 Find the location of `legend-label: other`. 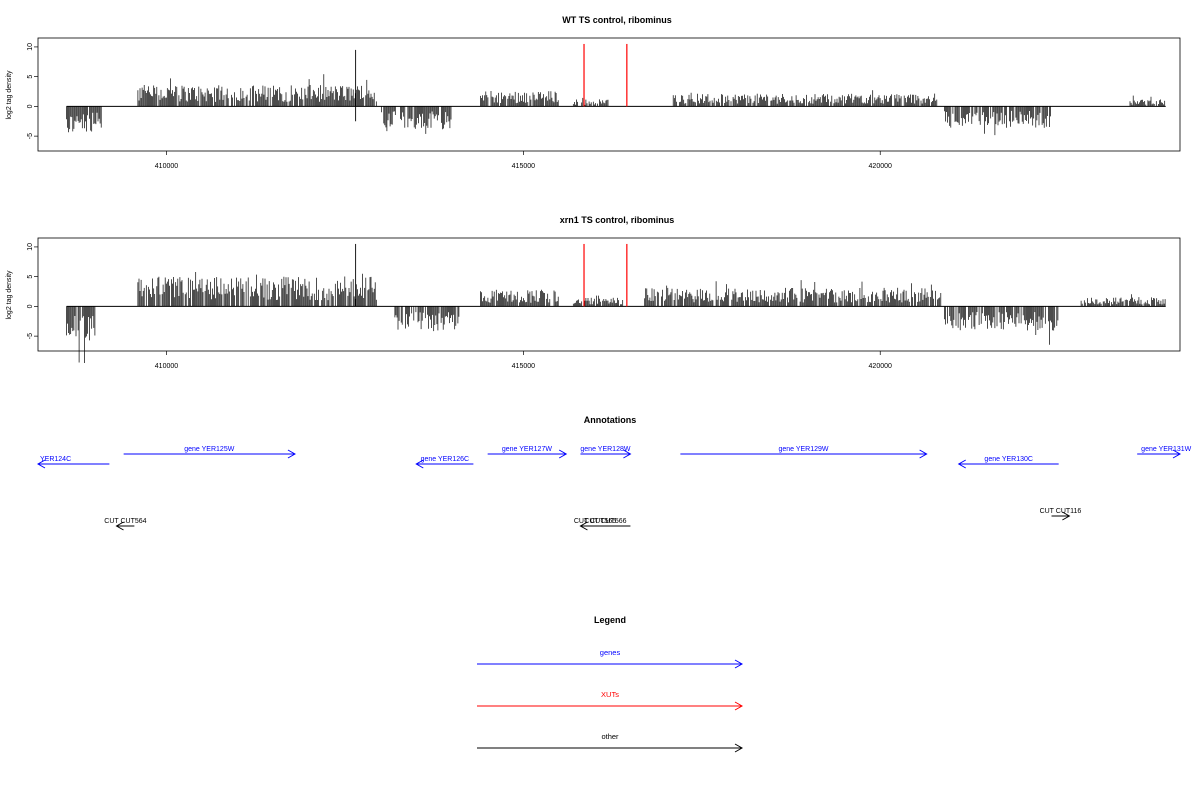

legend-label: other is located at coordinates (610, 736).